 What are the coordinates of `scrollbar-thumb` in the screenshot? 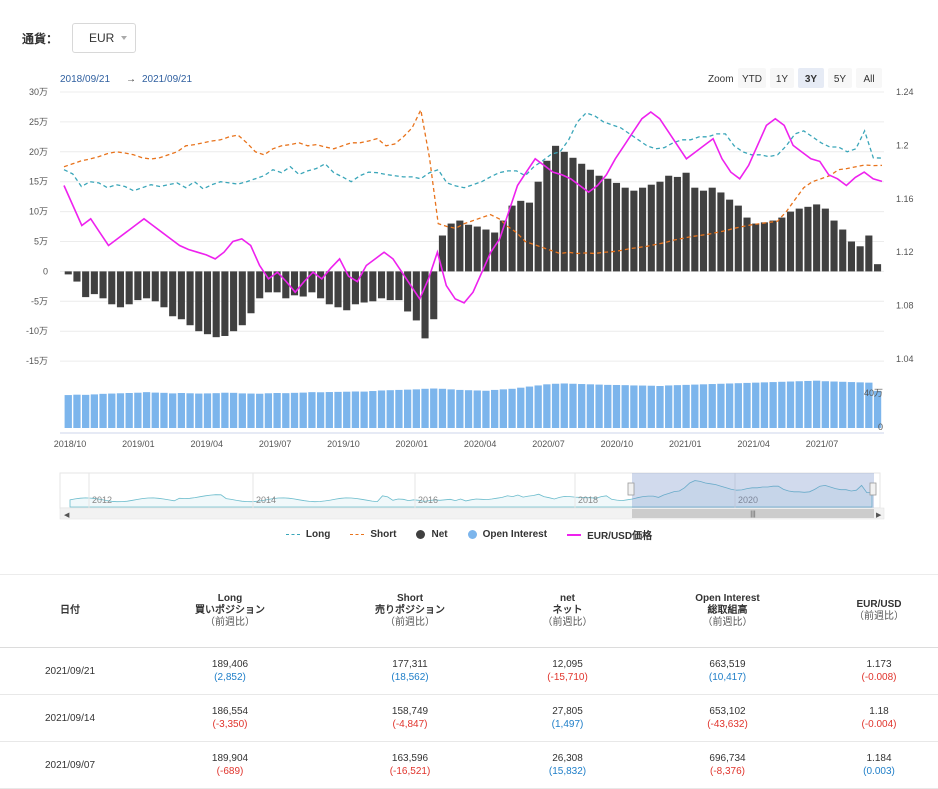 It's located at (753, 513).